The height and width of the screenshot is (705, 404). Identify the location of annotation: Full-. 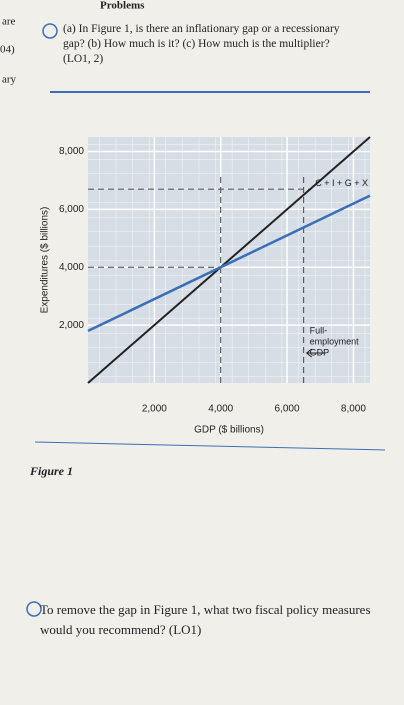
(319, 330).